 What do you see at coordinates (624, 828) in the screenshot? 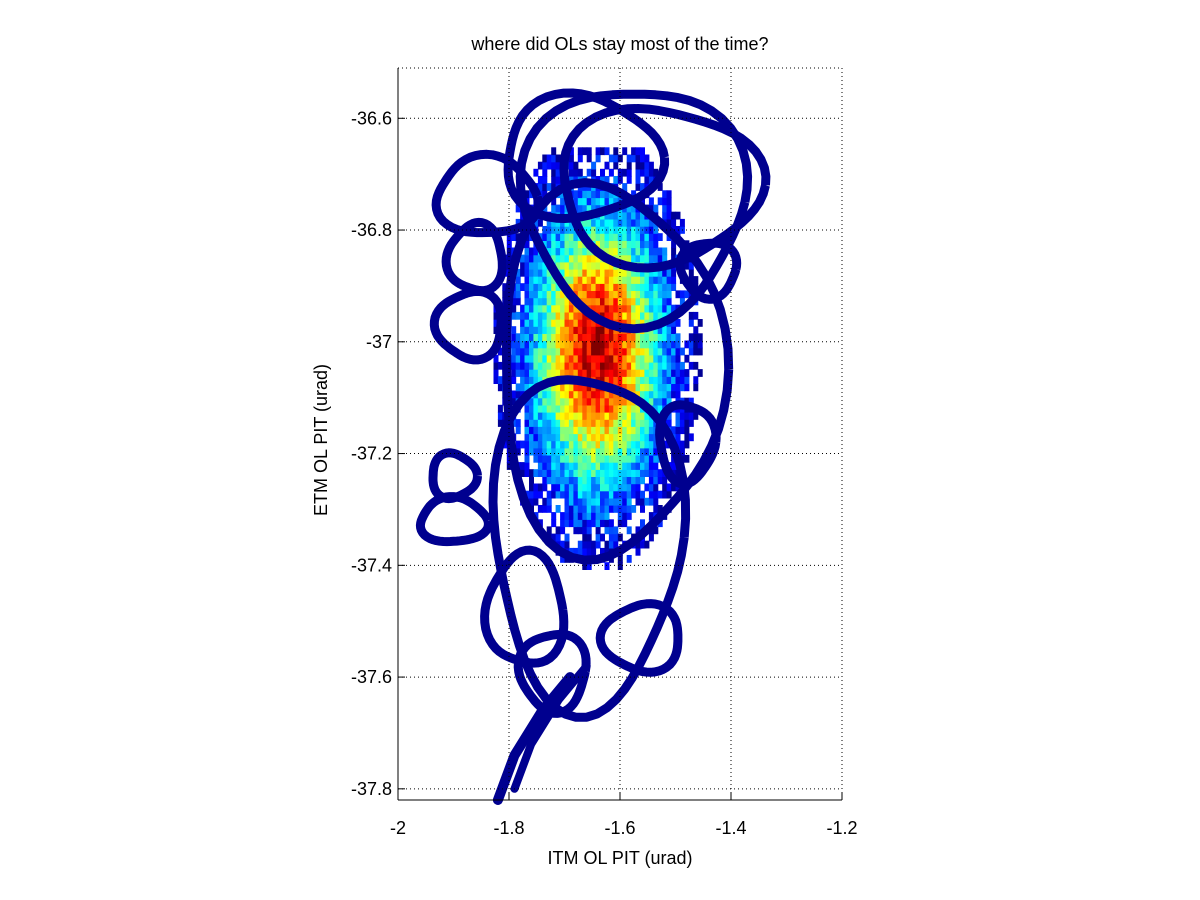
I see `x-tick-labels: -2 -1.8 -1.6 -1.4 -1.2` at bounding box center [624, 828].